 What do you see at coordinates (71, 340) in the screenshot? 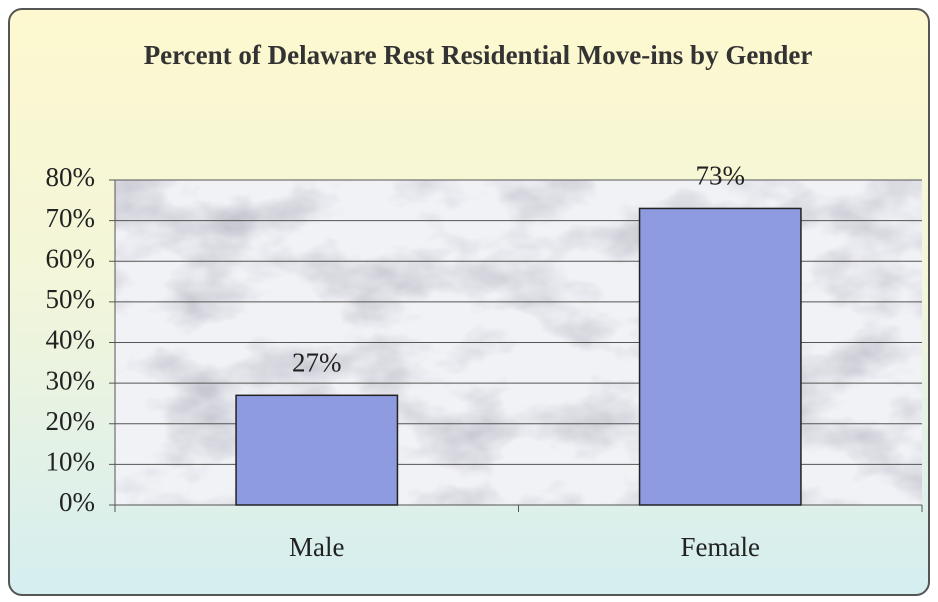
I see `y-tick-label: 40%` at bounding box center [71, 340].